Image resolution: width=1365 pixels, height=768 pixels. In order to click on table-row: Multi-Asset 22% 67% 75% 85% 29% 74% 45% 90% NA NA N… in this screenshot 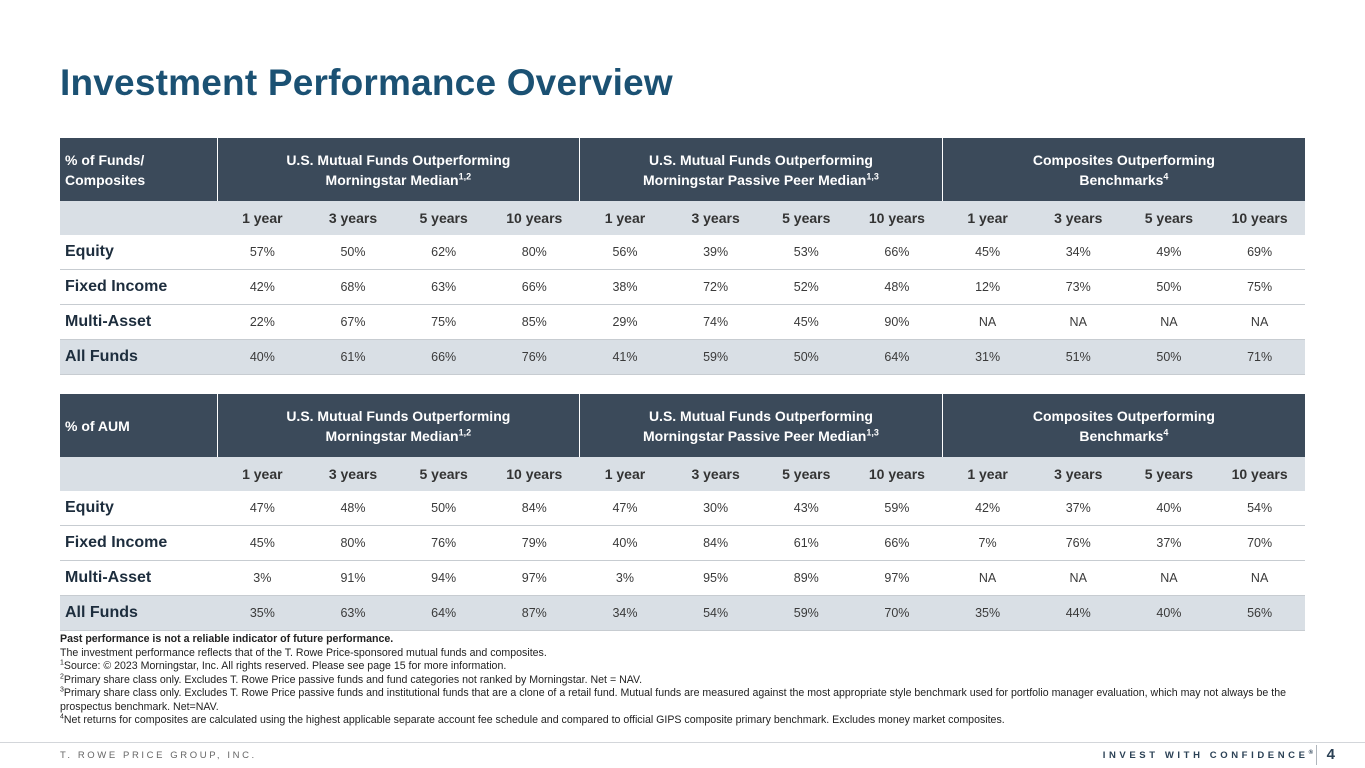, I will do `click(682, 322)`.